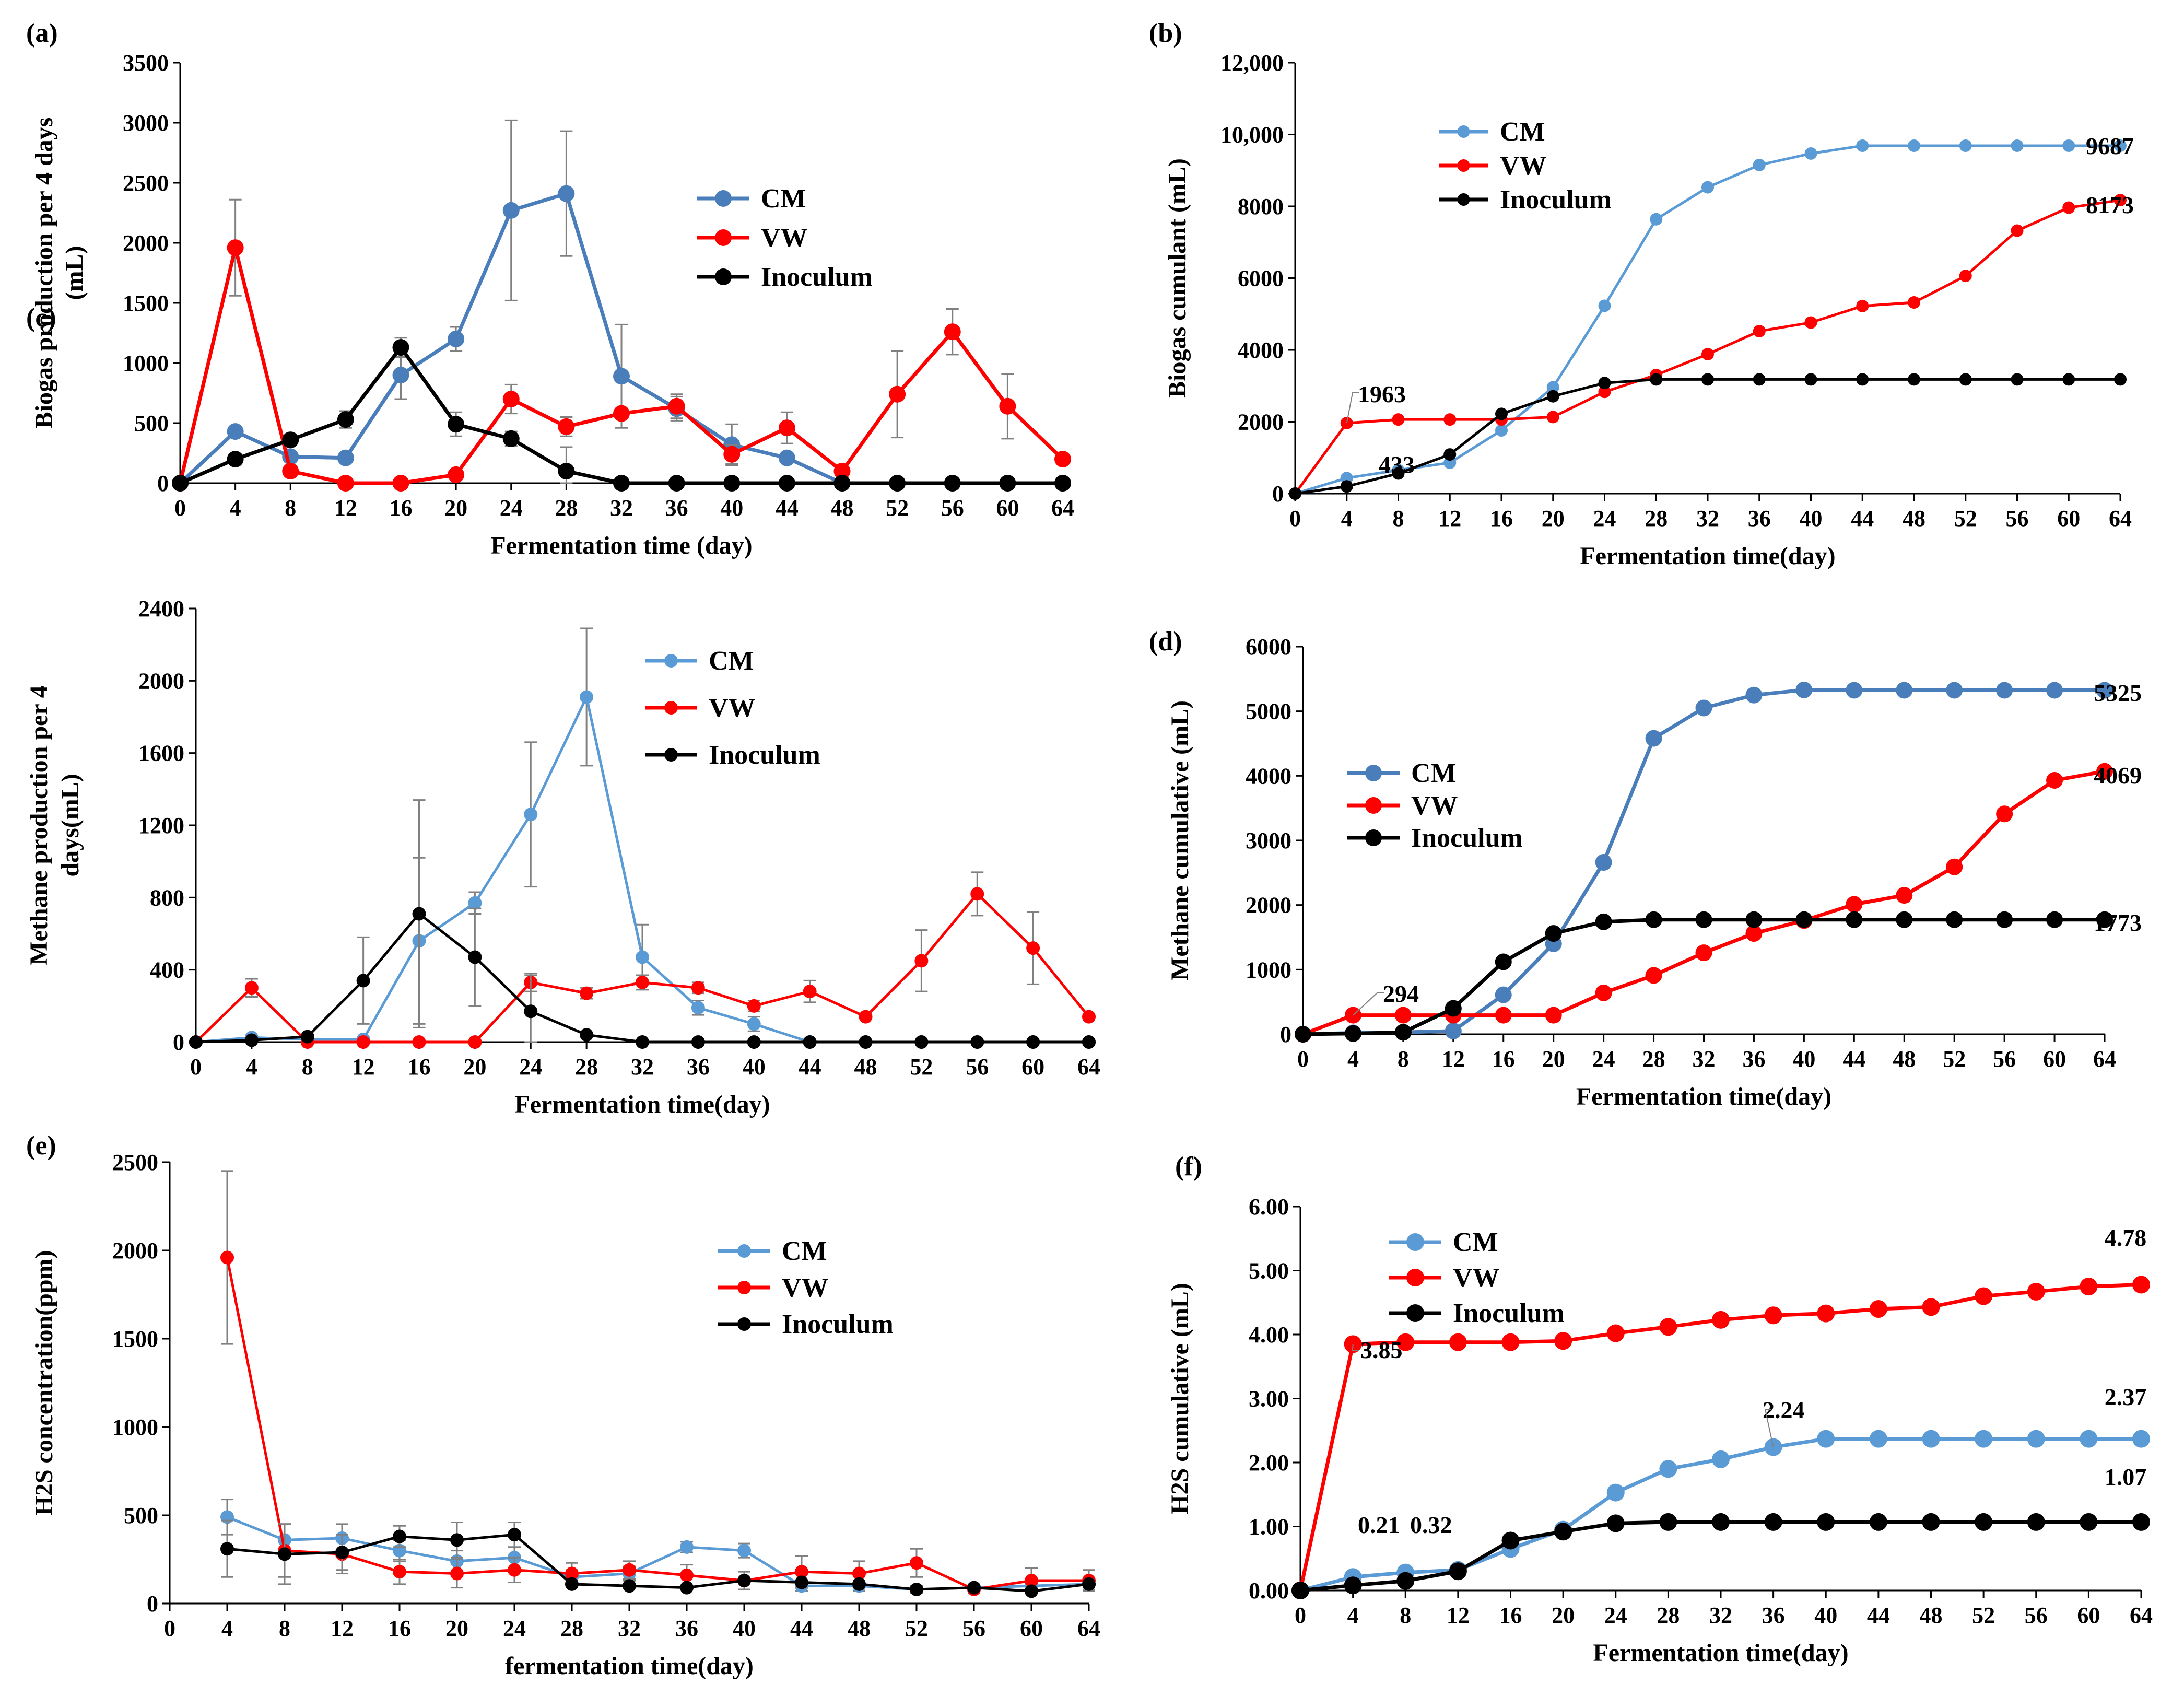 The height and width of the screenshot is (1708, 2184). What do you see at coordinates (1177, 278) in the screenshot?
I see `y-axis-title: Biogas cumulant (mL)` at bounding box center [1177, 278].